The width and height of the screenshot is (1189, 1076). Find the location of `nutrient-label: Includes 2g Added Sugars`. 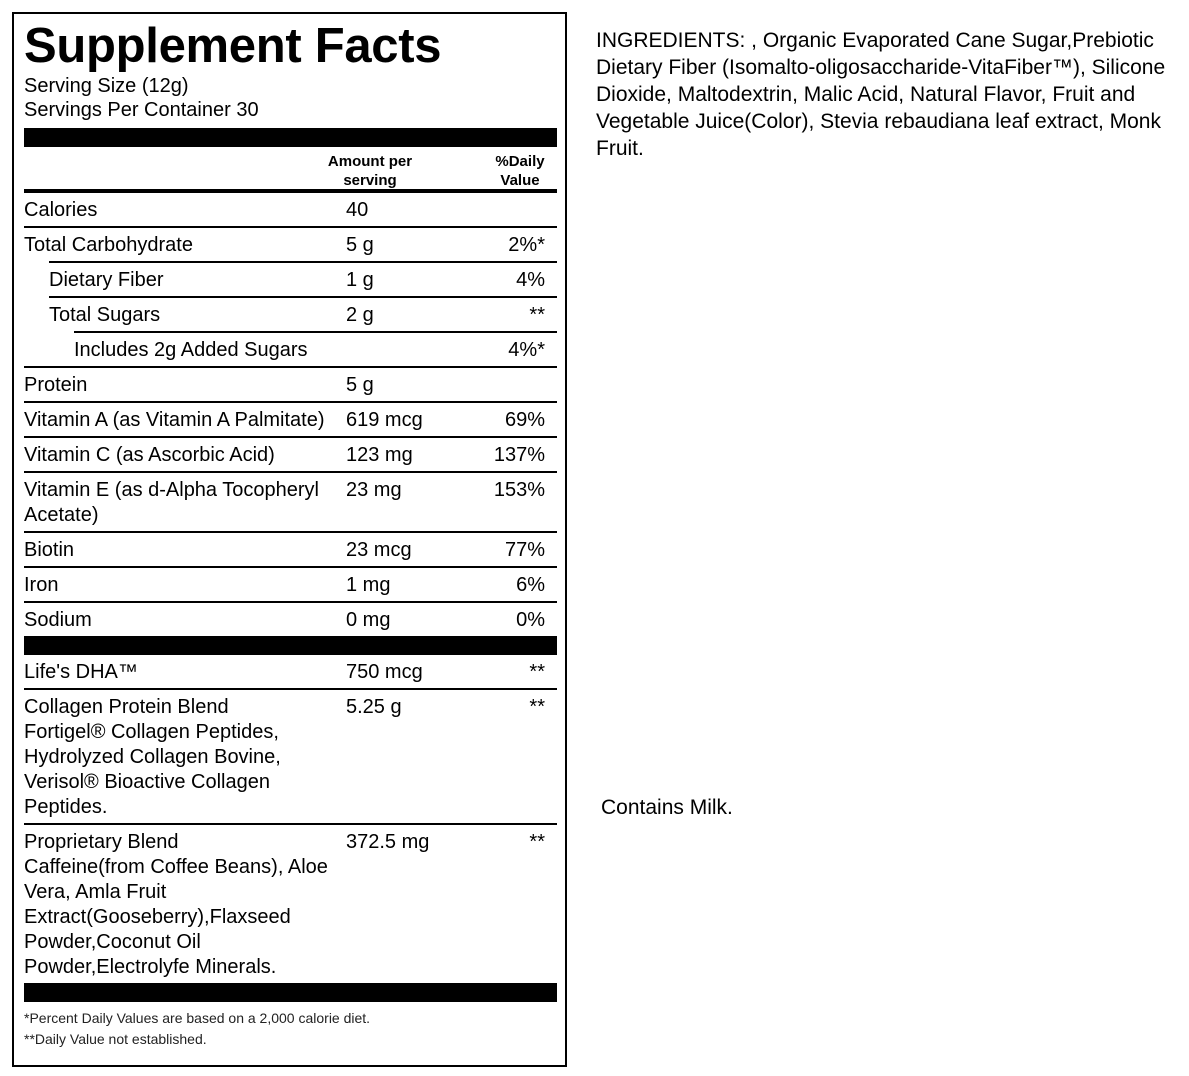

nutrient-label: Includes 2g Added Sugars is located at coordinates (191, 350).